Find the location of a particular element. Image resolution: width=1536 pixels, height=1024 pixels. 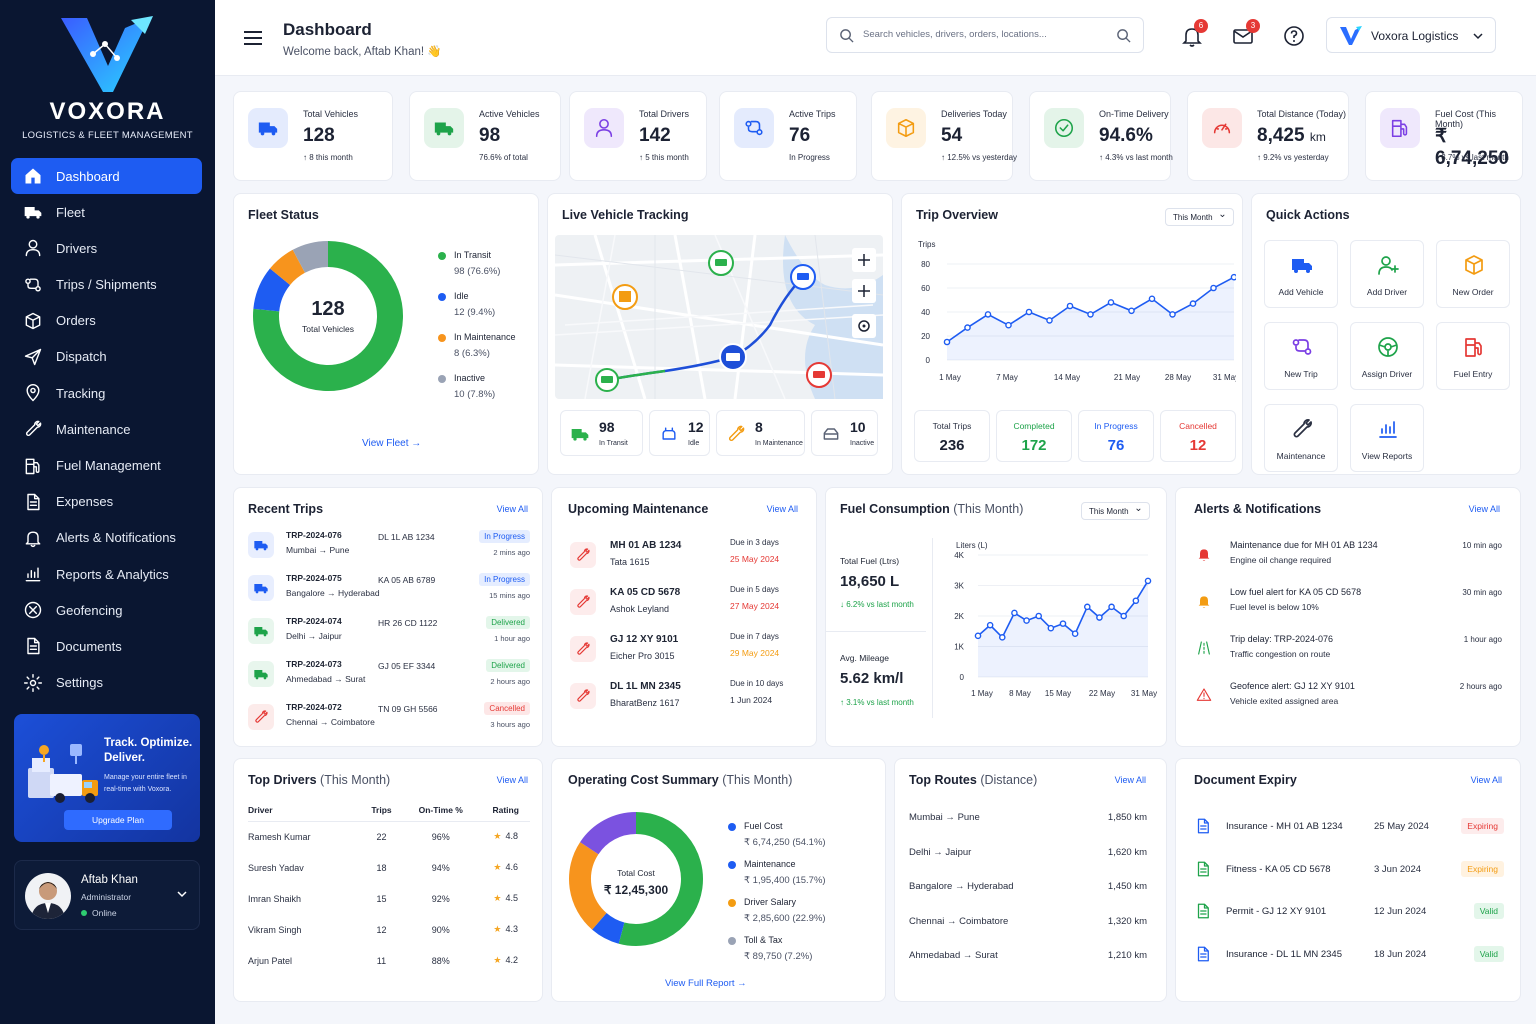

sidebar-item-geofencing: Geofencing is located at coordinates (106, 610).